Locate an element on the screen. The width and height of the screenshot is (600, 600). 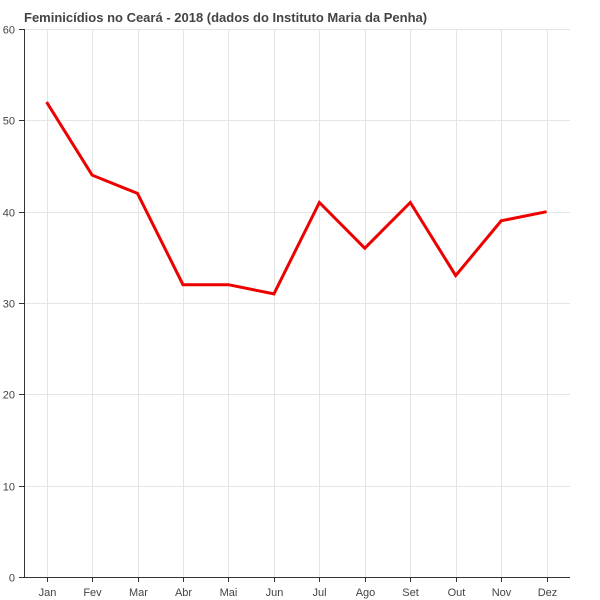
x-tick-label: Jul is located at coordinates (319, 593).